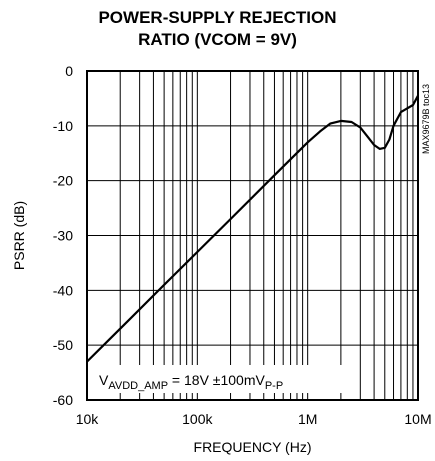 This screenshot has width=435, height=461. Describe the element at coordinates (417, 419) in the screenshot. I see `x-tick-label: 10M` at that location.